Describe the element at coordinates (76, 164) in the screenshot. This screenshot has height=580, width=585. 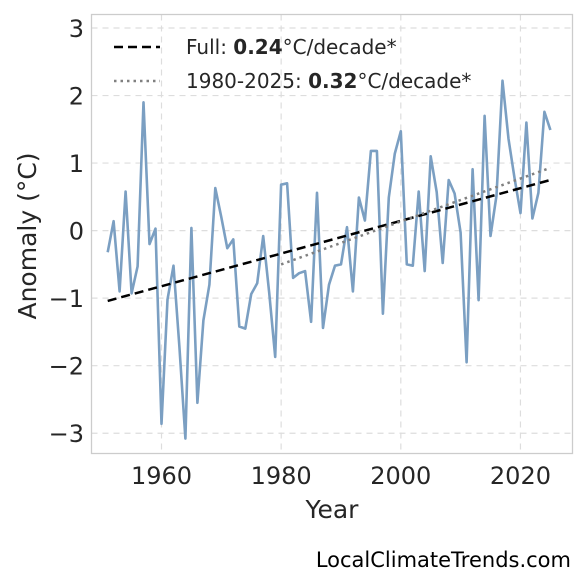
I see `y-tick-label: 1` at that location.